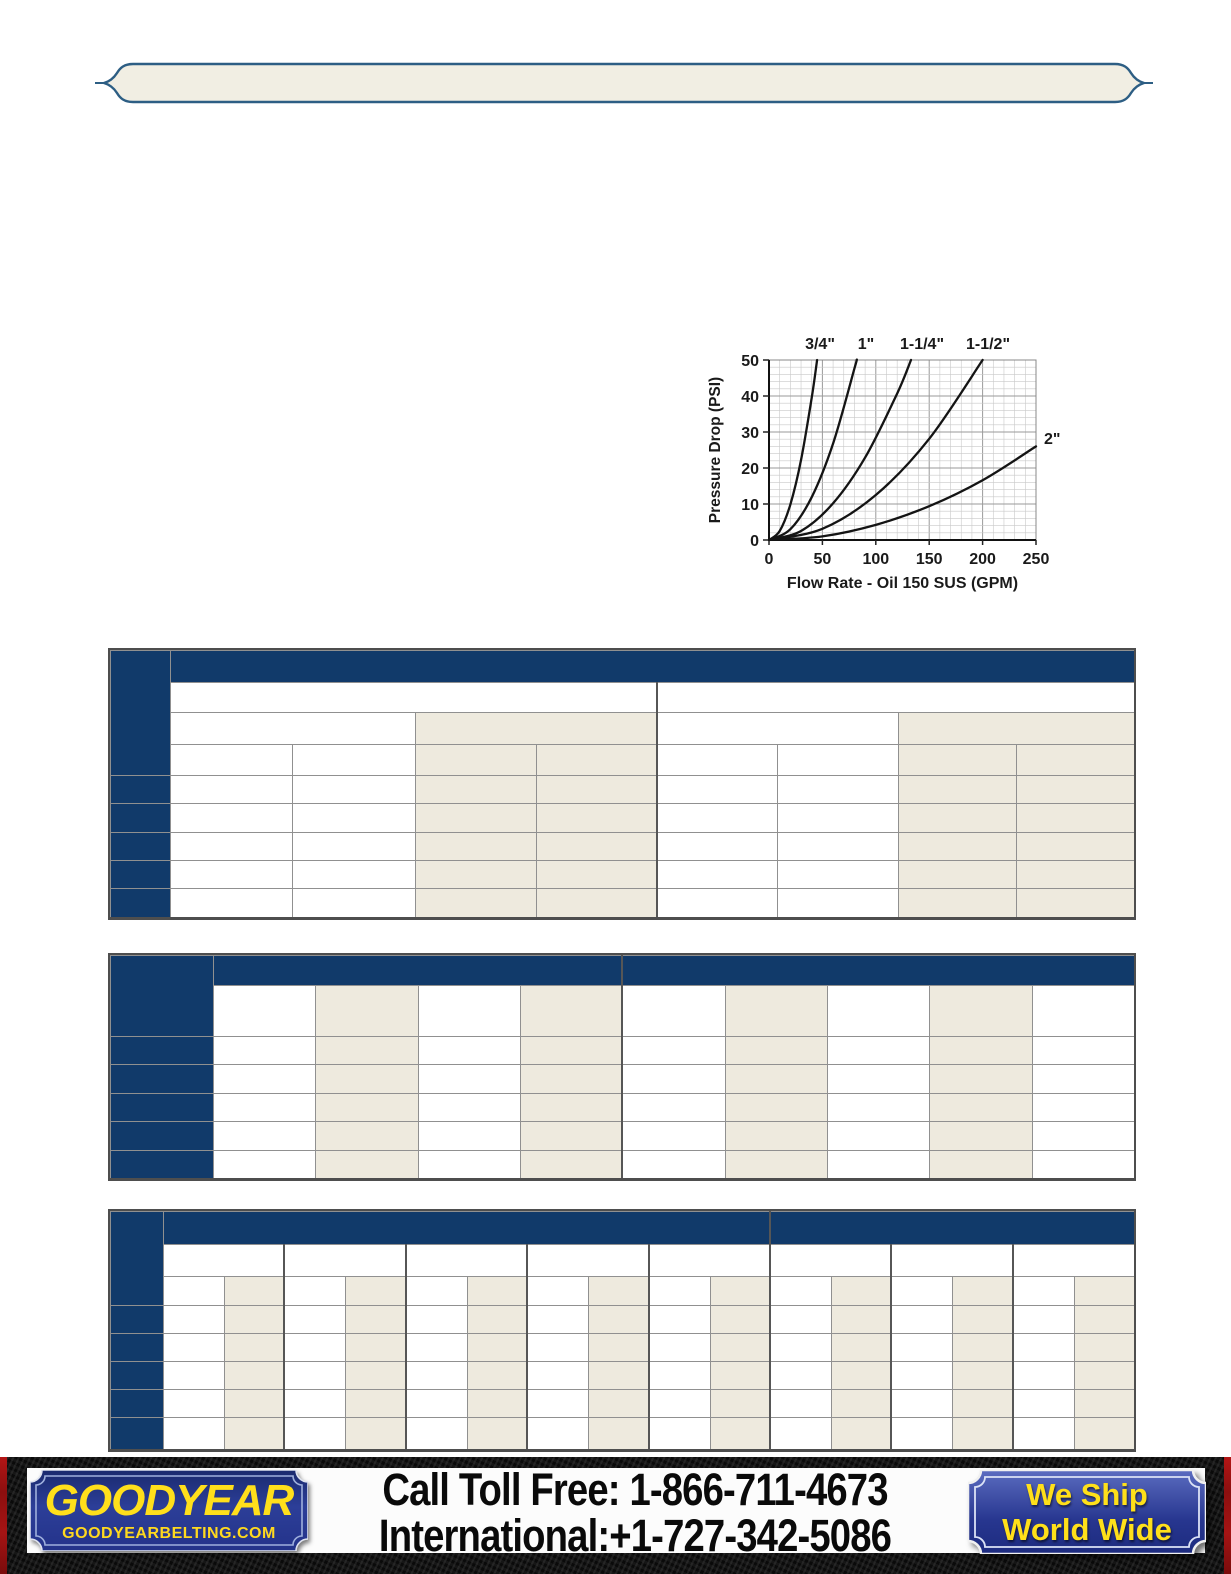  What do you see at coordinates (635, 1535) in the screenshot?
I see `international-number: International:+1-727-342-5086` at bounding box center [635, 1535].